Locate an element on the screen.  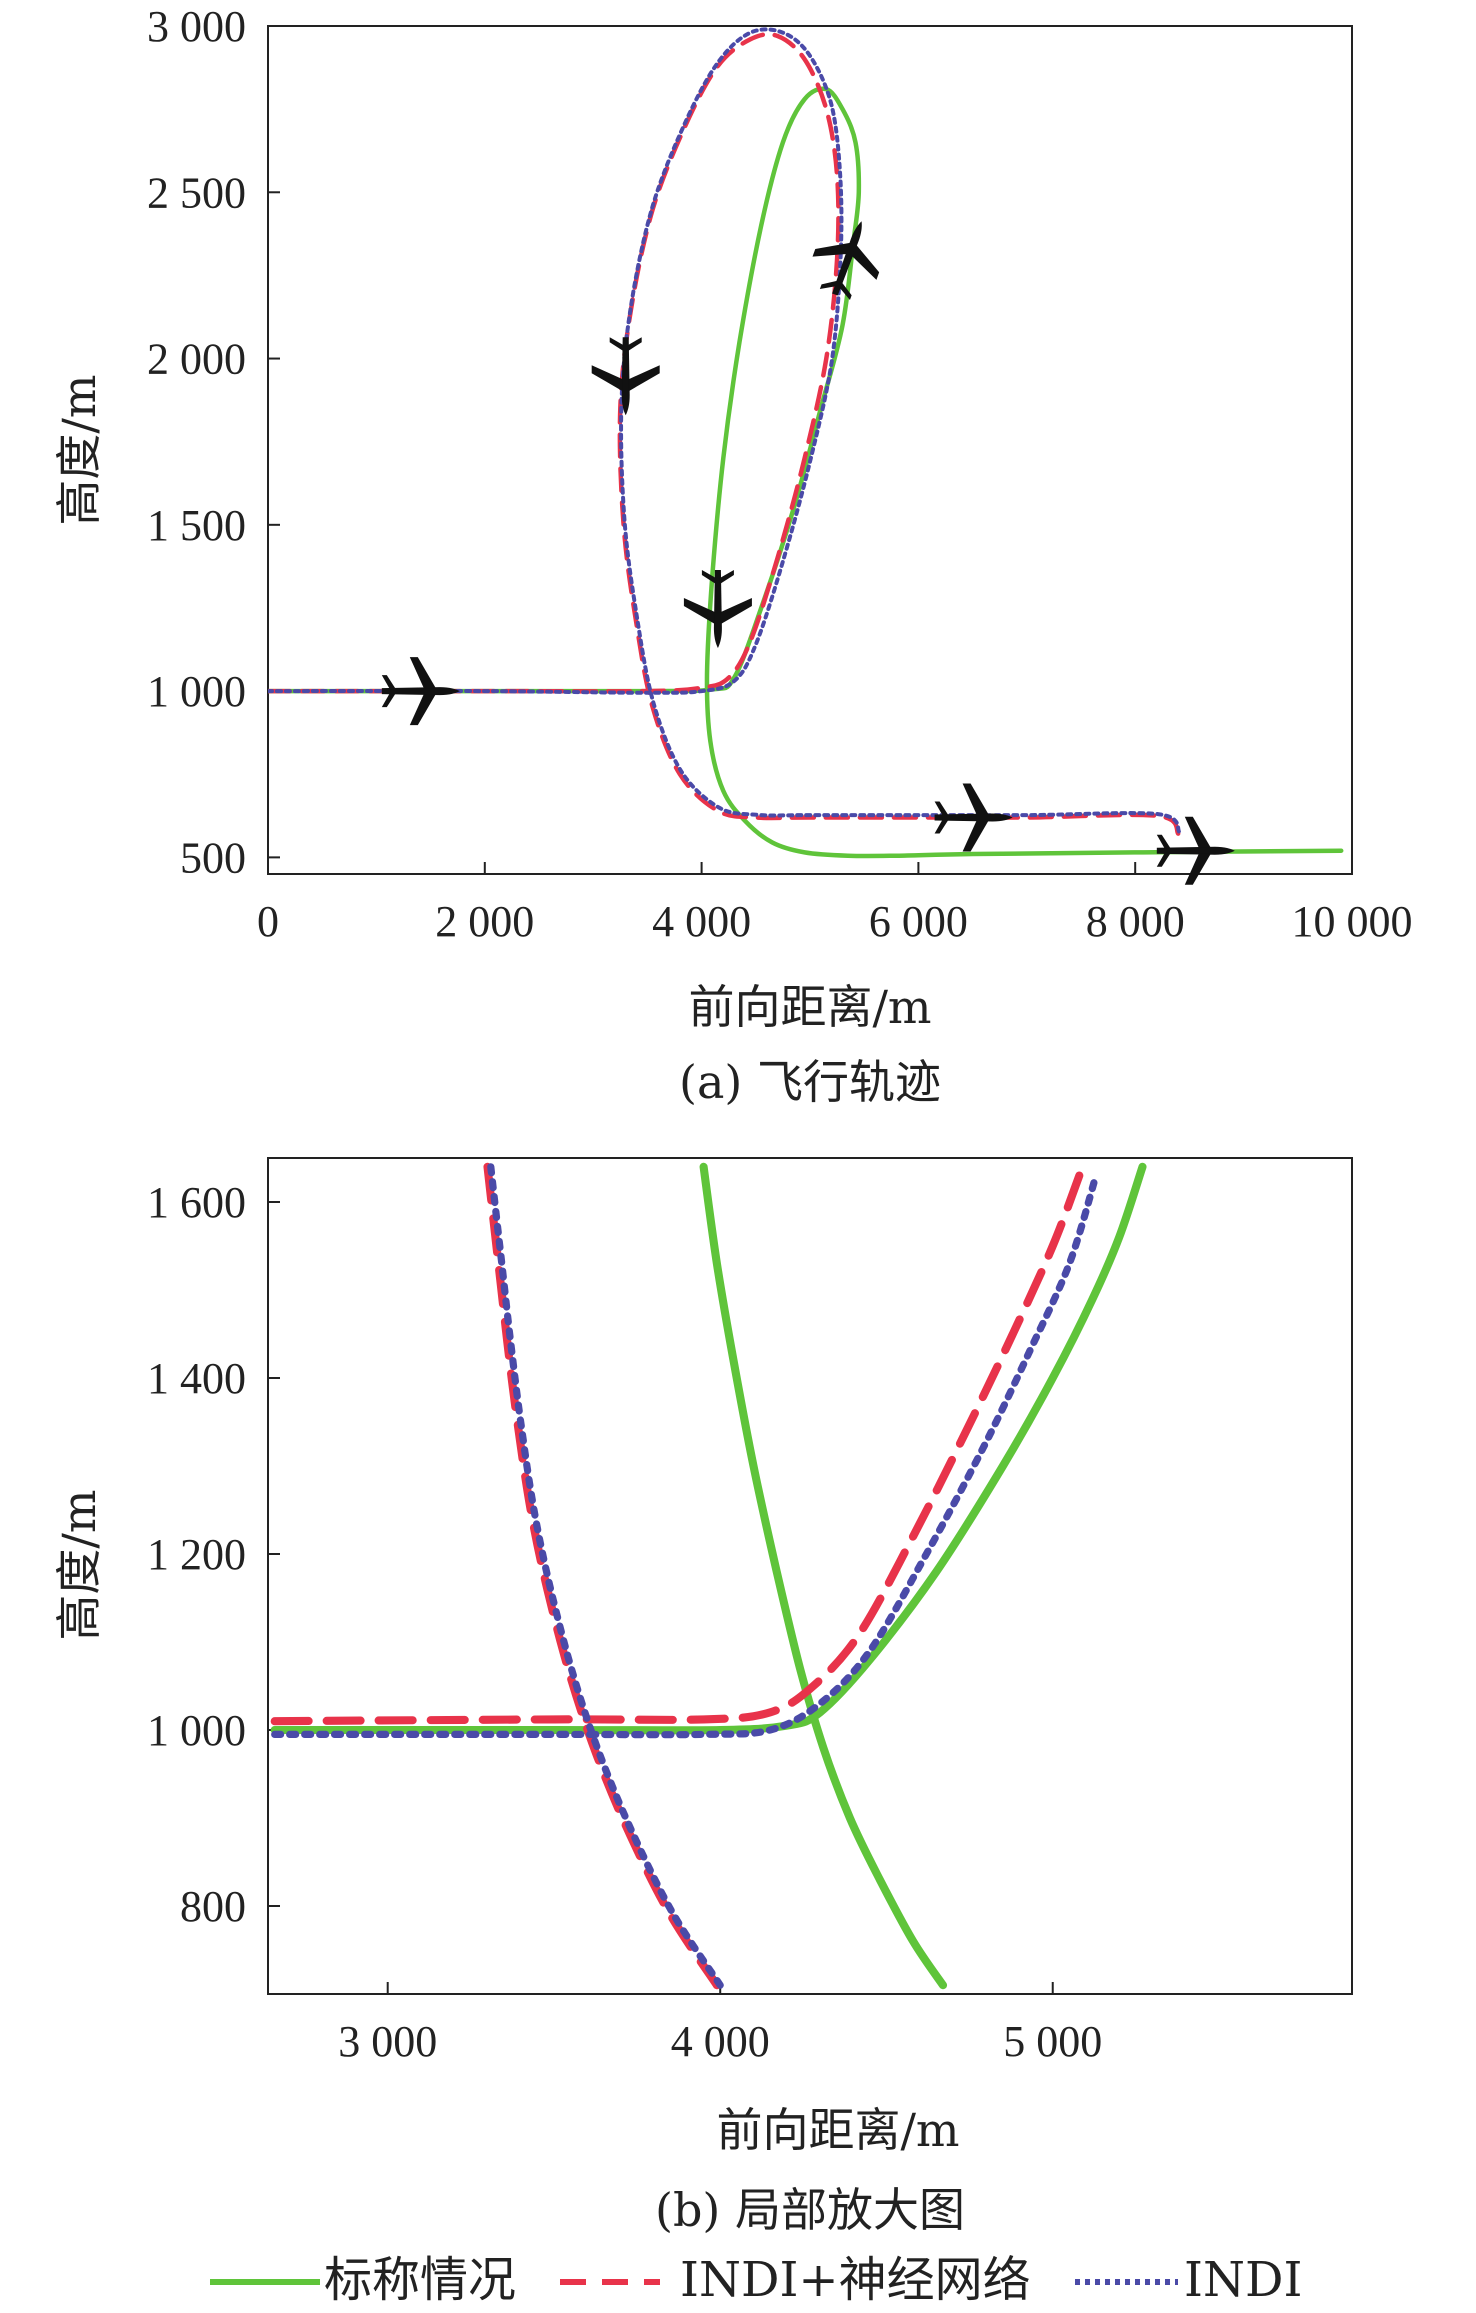
y-tick-label-a: 1 000 is located at coordinates (196, 691).